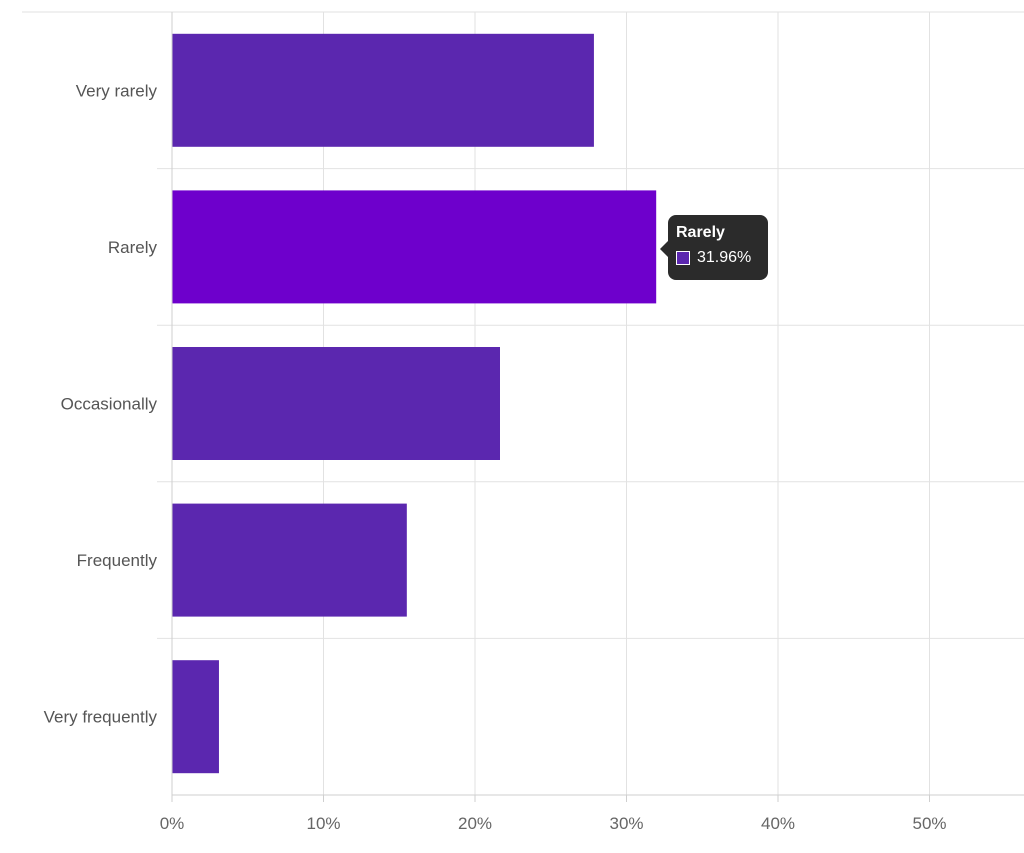  I want to click on x-tick-label: 0%, so click(172, 823).